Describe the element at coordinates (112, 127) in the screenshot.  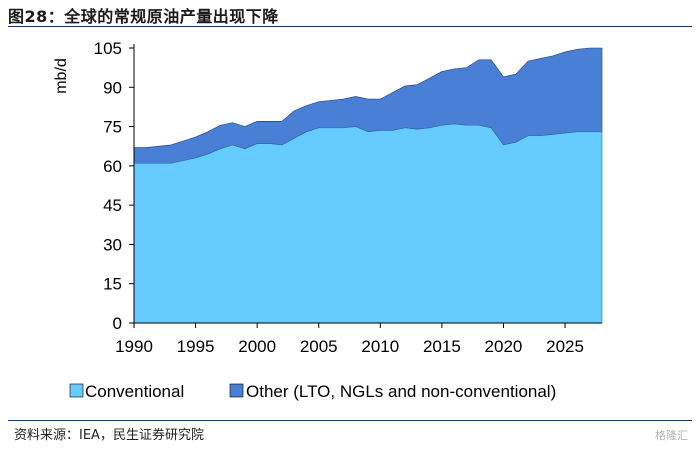
I see `y-tick-label: 75` at that location.